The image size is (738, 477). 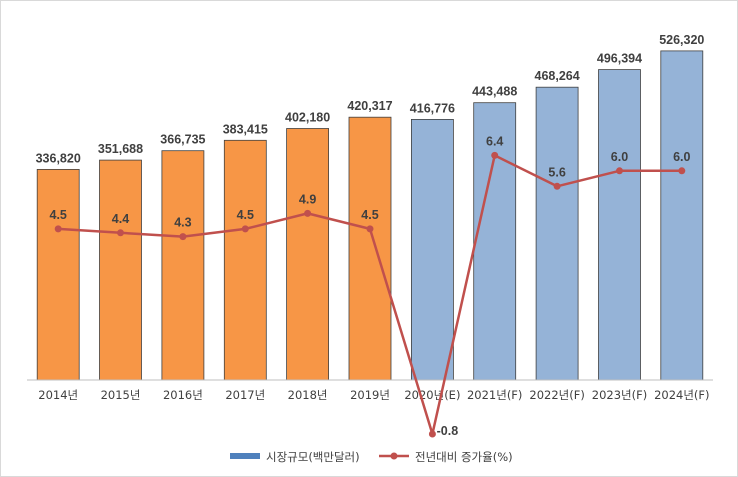 What do you see at coordinates (619, 59) in the screenshot?
I see `bar-value-label: 496,394` at bounding box center [619, 59].